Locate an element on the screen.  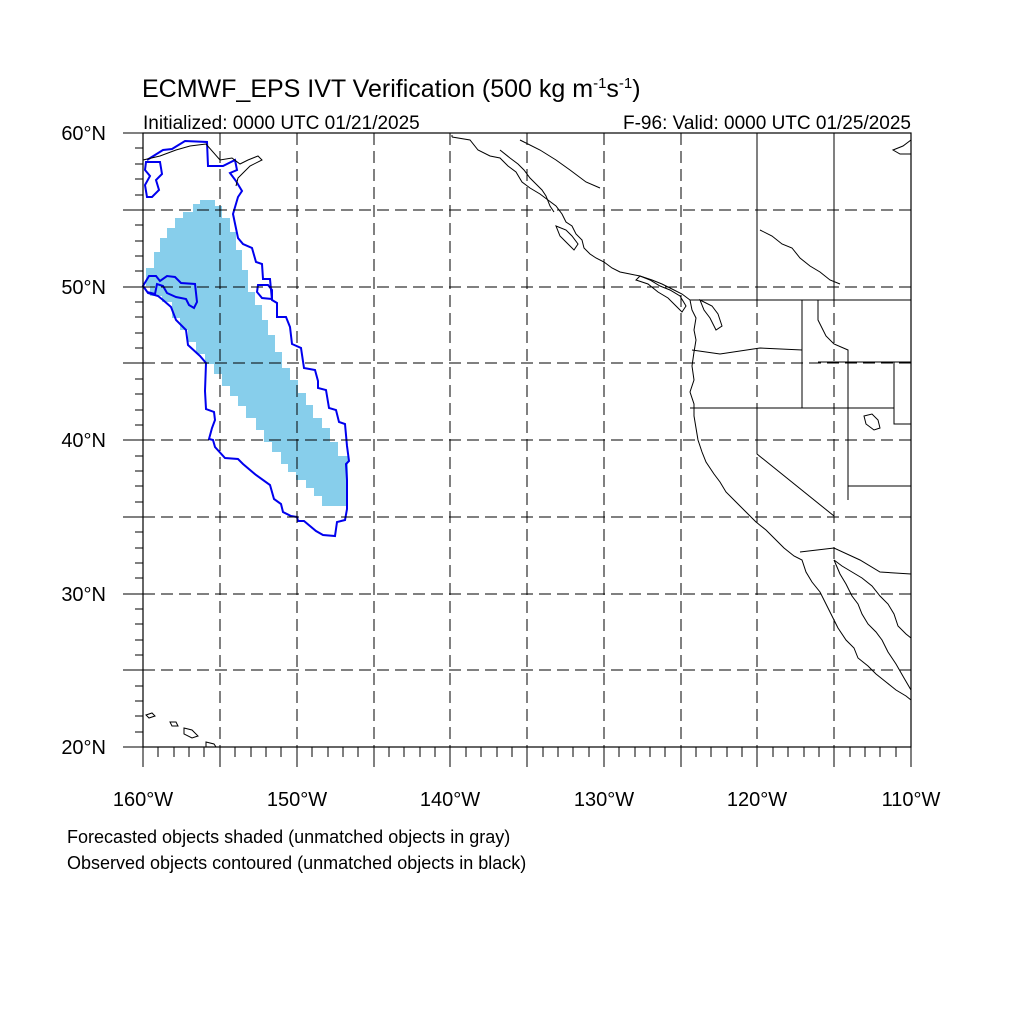
lat-label-50n: 50°N is located at coordinates (83, 288).